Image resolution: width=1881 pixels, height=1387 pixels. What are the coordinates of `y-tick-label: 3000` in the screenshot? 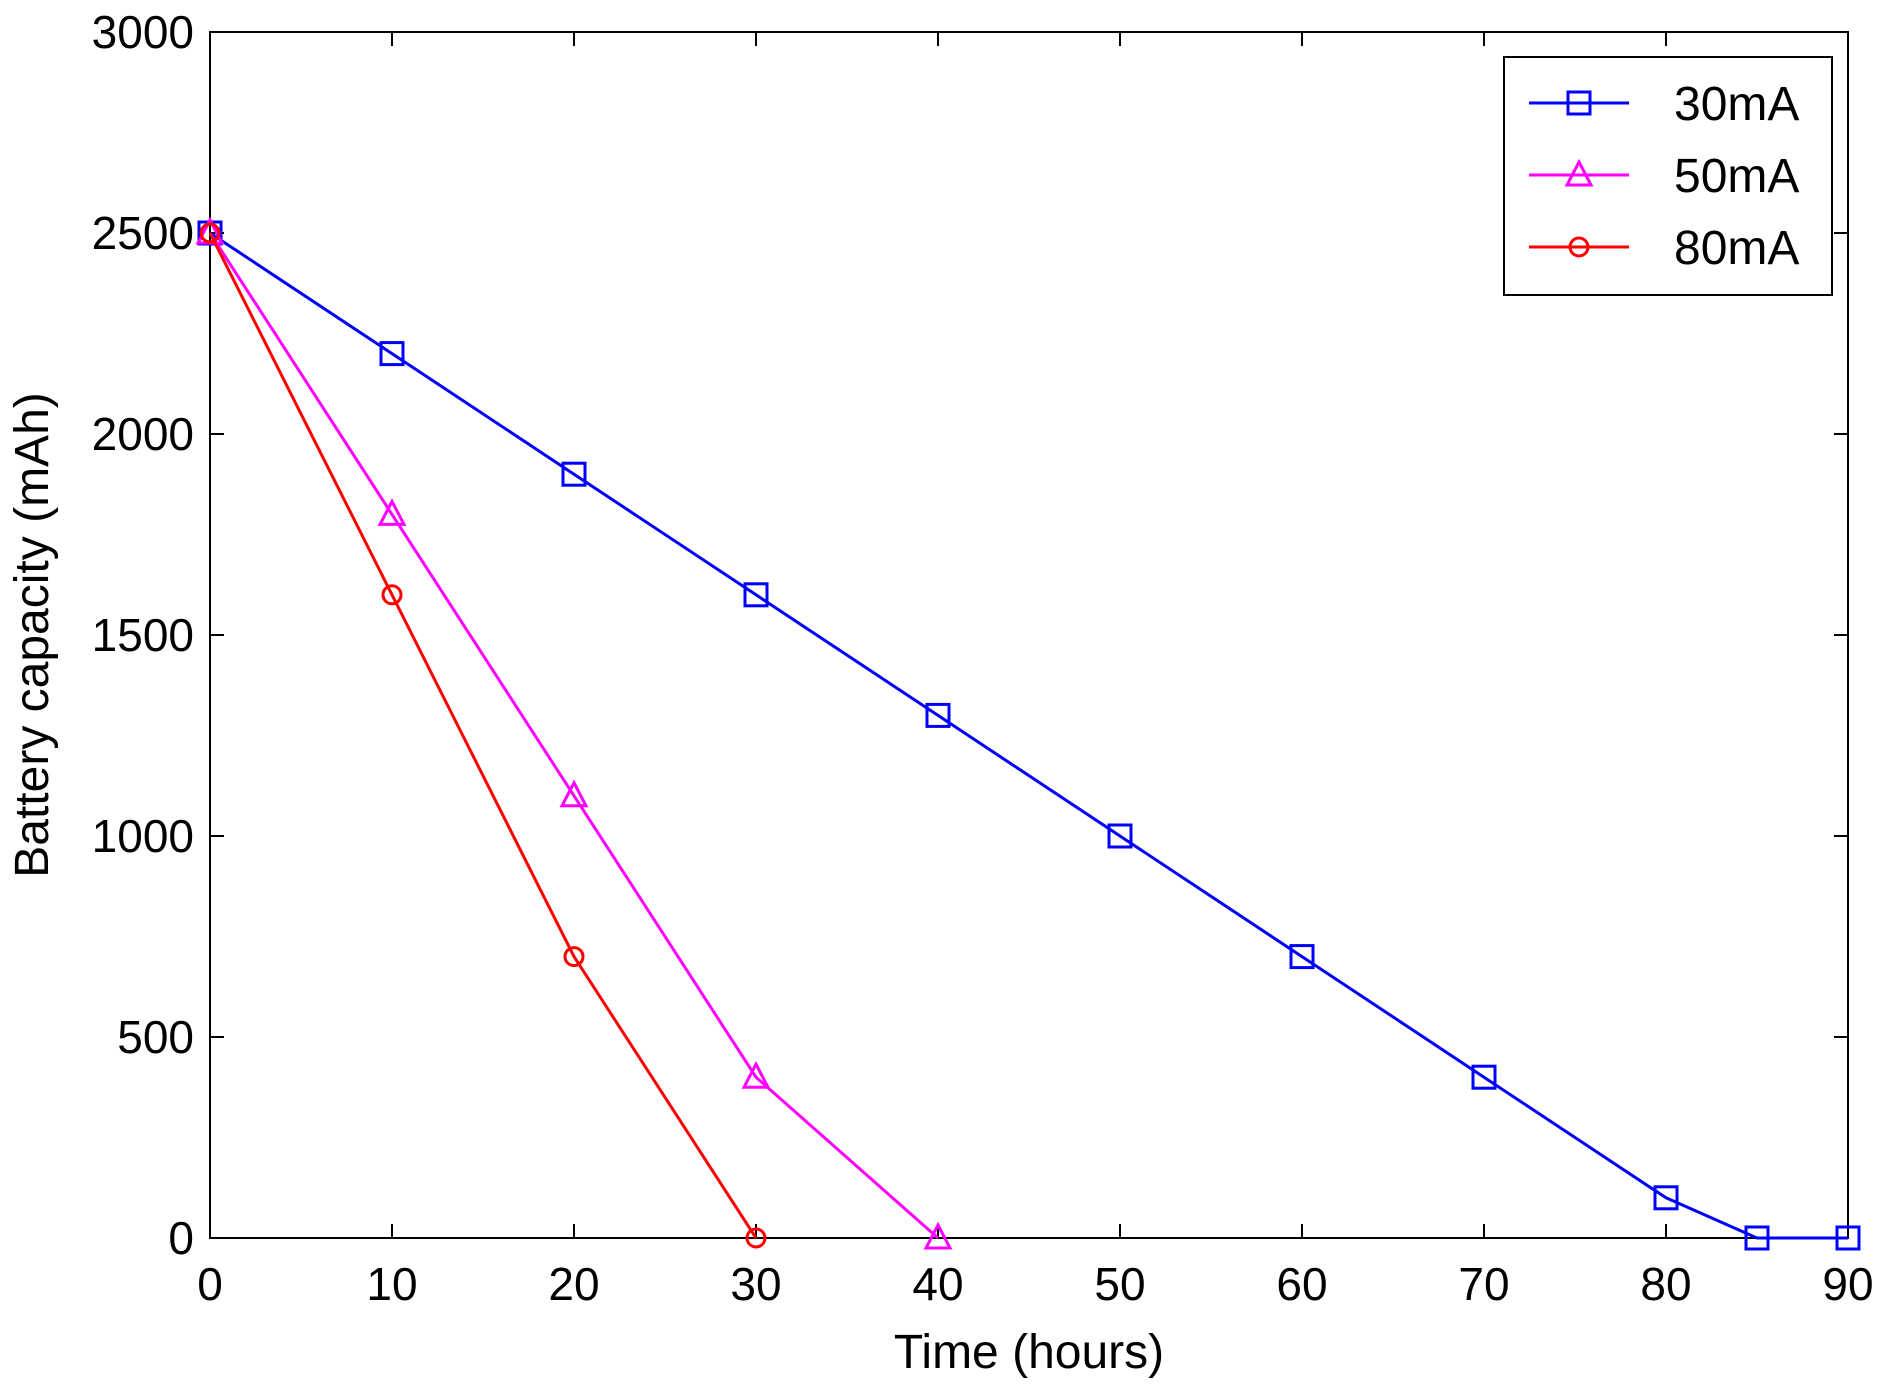 It's located at (143, 32).